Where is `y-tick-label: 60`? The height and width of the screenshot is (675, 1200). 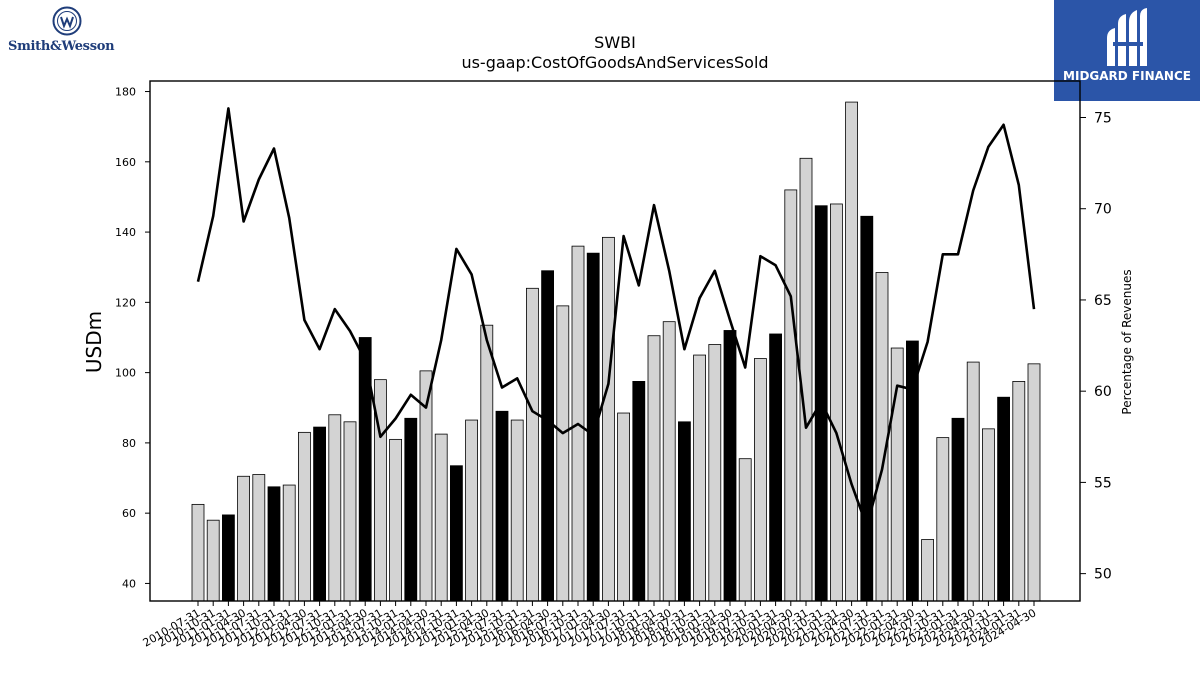
y-tick-label: 60 is located at coordinates (129, 513).